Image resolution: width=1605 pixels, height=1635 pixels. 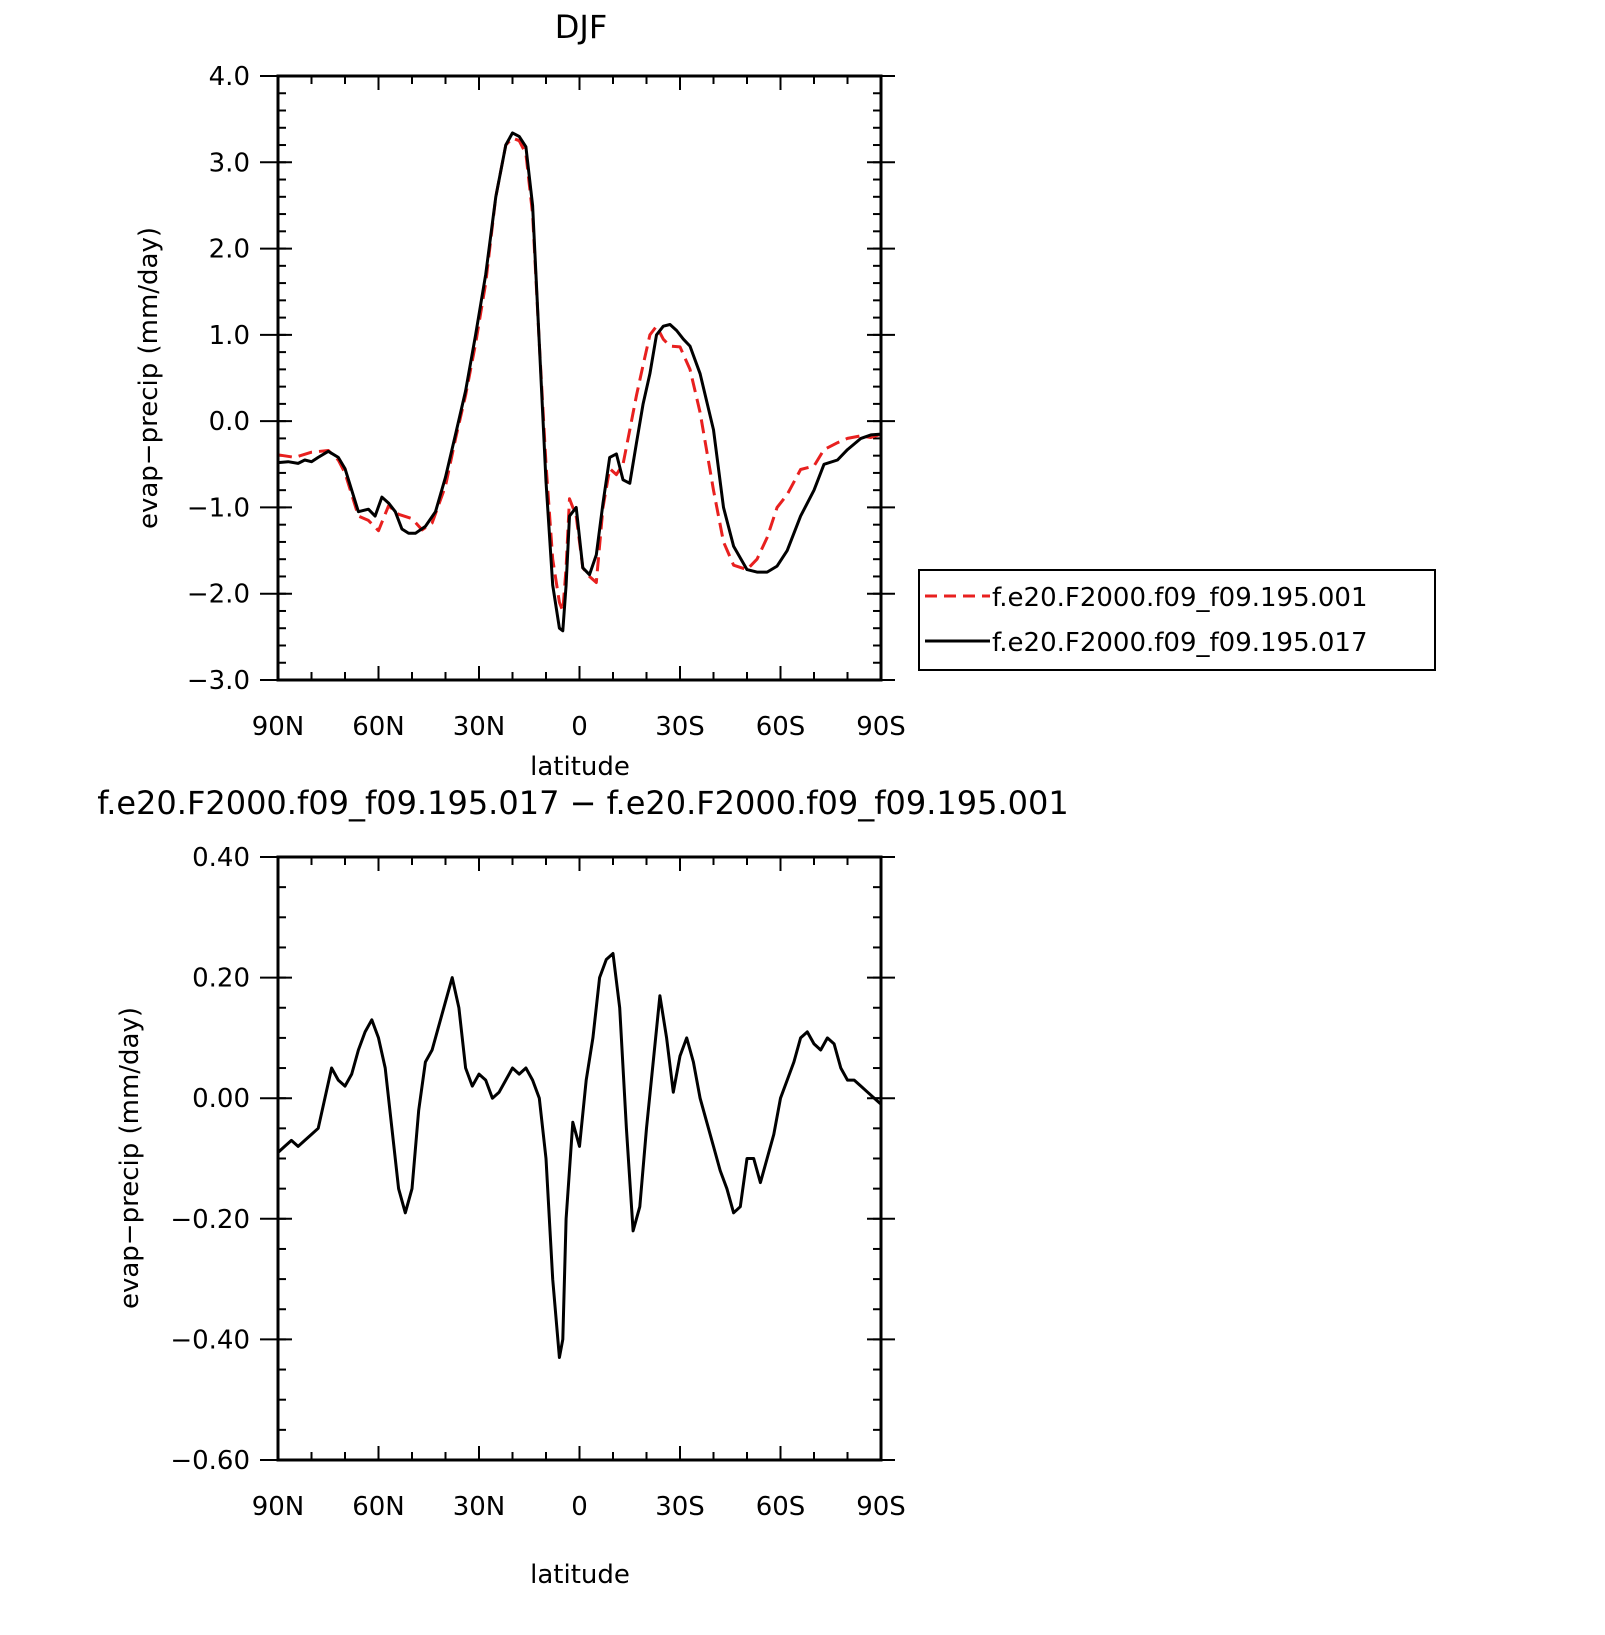 What do you see at coordinates (278, 727) in the screenshot?
I see `top-x-tick-label: 90N` at bounding box center [278, 727].